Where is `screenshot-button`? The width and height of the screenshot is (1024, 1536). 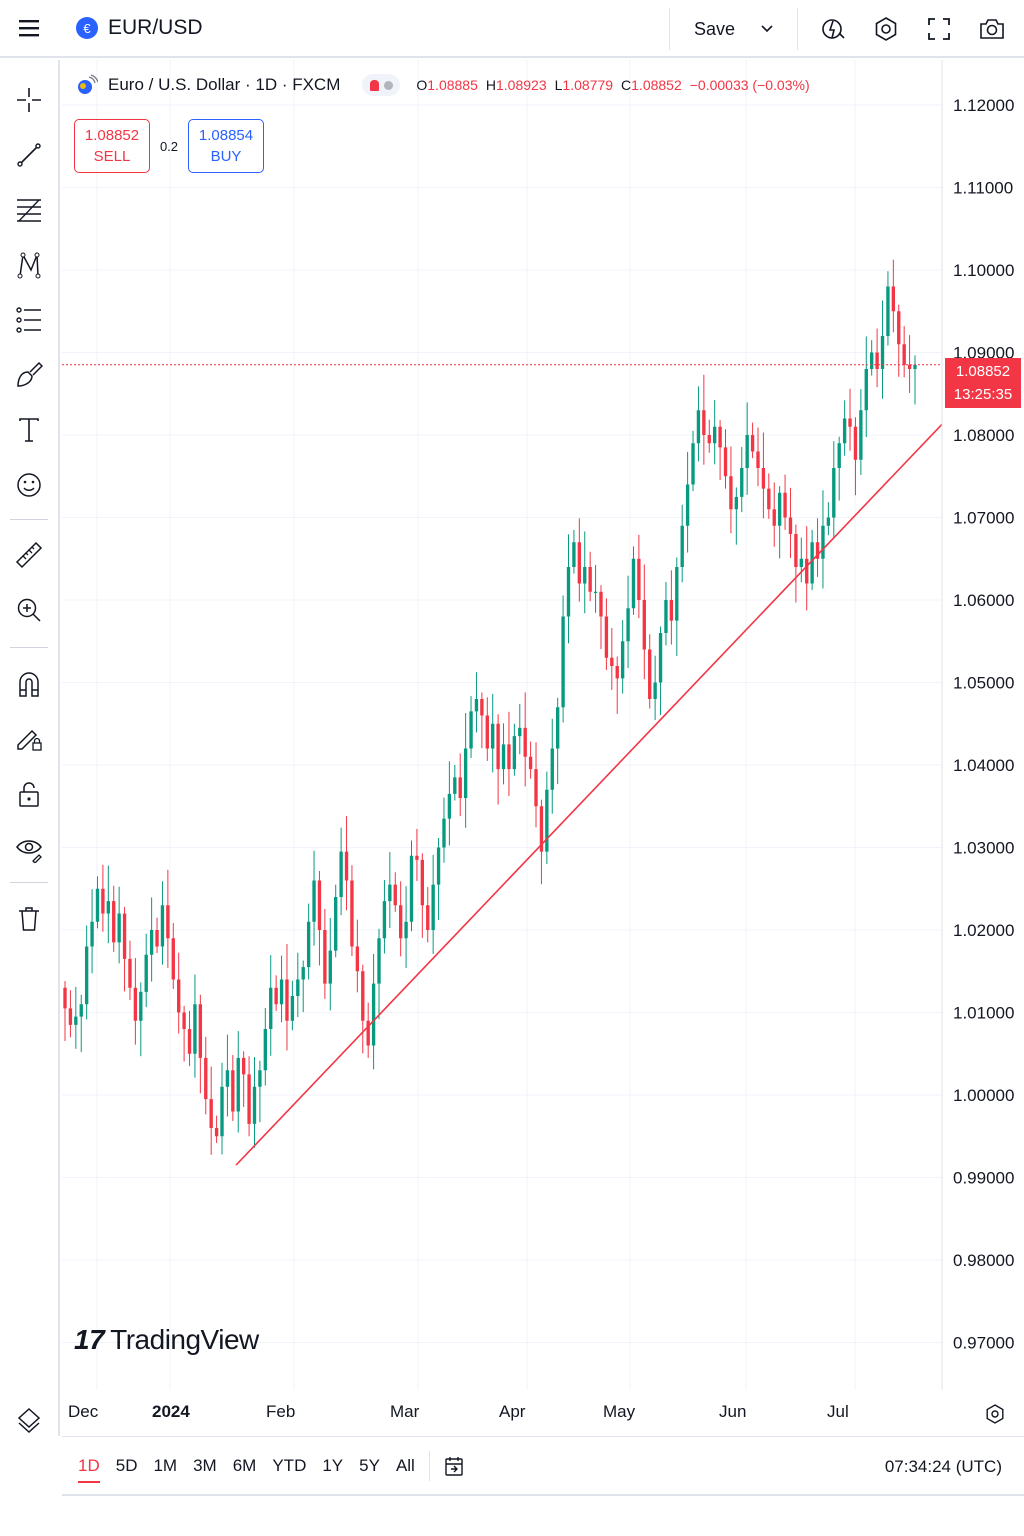
screenshot-button is located at coordinates (991, 29).